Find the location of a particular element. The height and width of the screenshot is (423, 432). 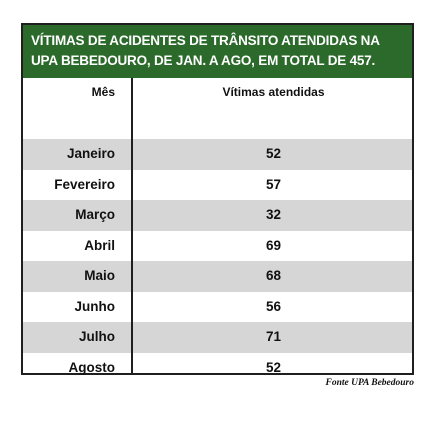

table-row: Fevereiro 57 is located at coordinates (217, 185).